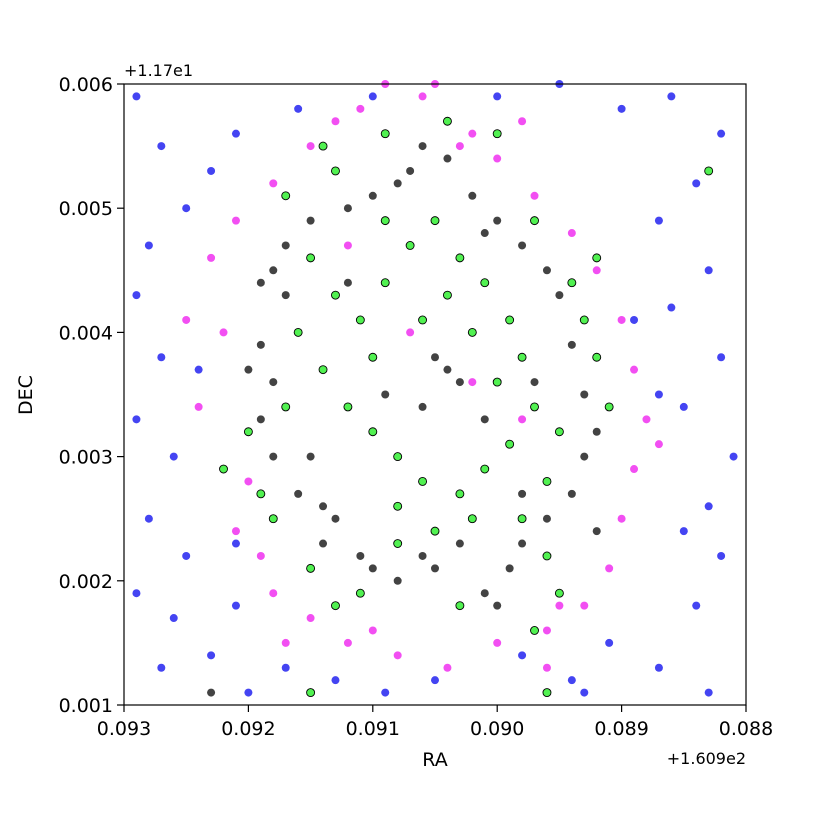  I want to click on y-tick-label: 0.005, so click(86, 209).